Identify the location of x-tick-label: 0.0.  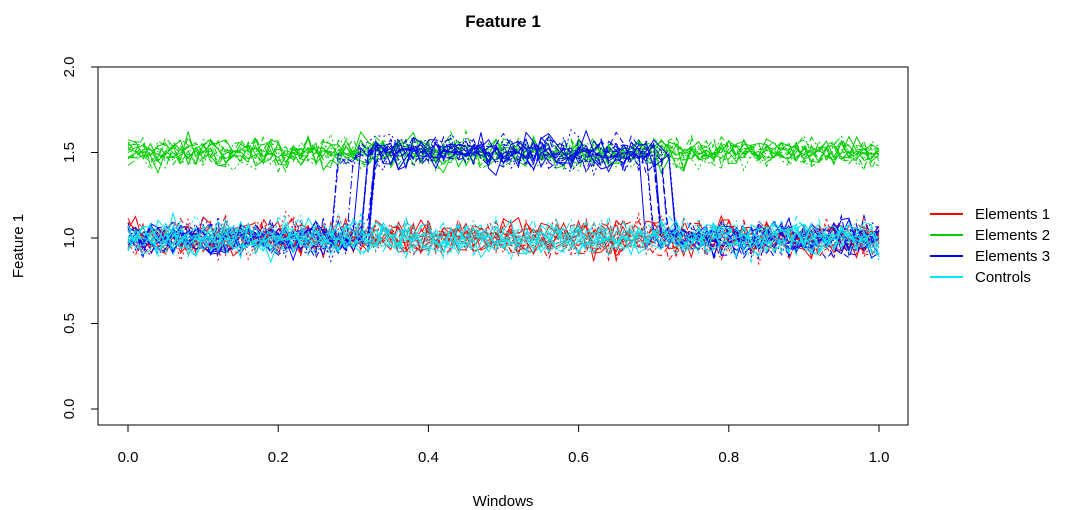
(128, 457).